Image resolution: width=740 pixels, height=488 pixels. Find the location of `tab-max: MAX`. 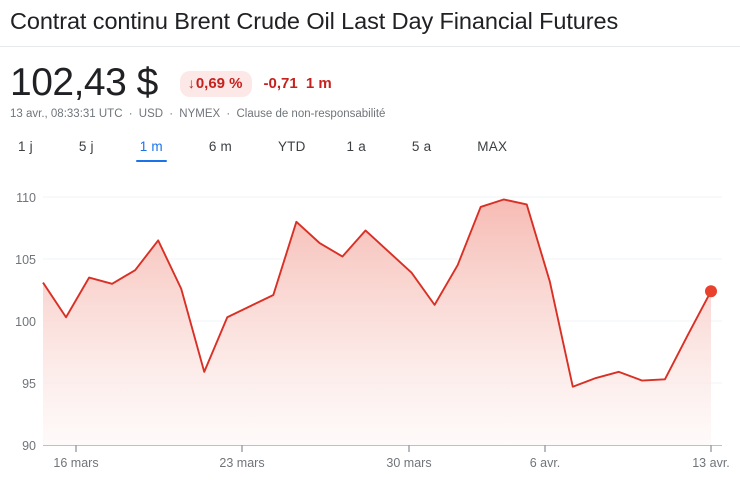

tab-max: MAX is located at coordinates (492, 146).